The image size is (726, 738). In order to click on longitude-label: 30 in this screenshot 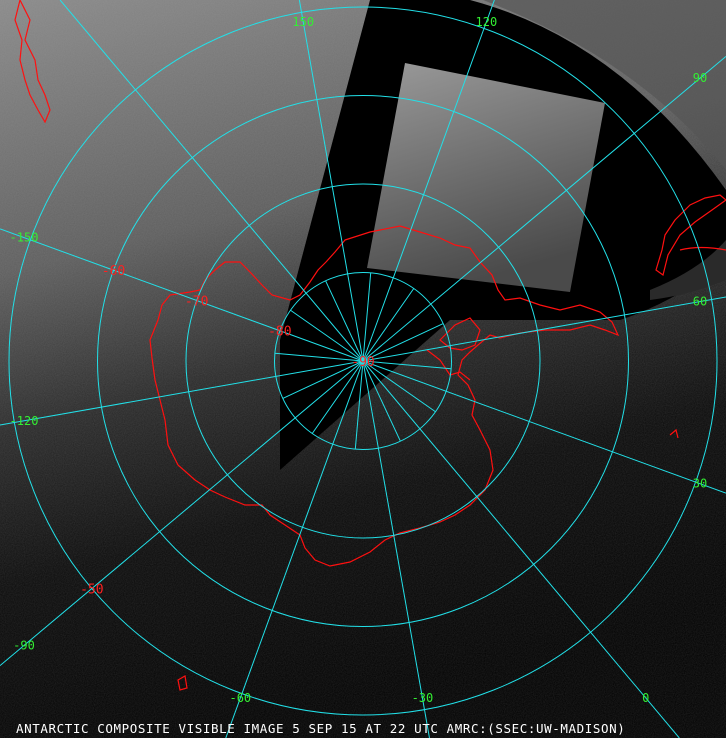, I will do `click(700, 484)`.